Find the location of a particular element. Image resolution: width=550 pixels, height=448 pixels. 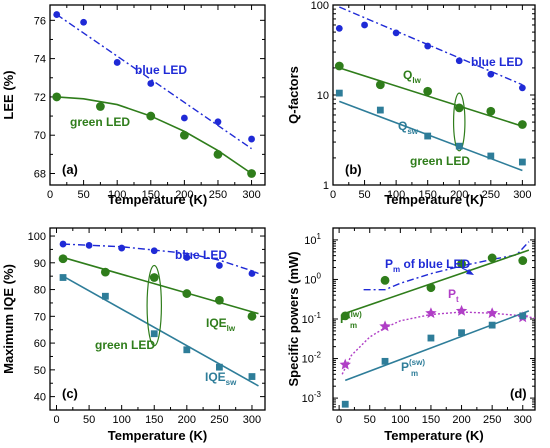

y-tick-label: 90 is located at coordinates (40, 264).